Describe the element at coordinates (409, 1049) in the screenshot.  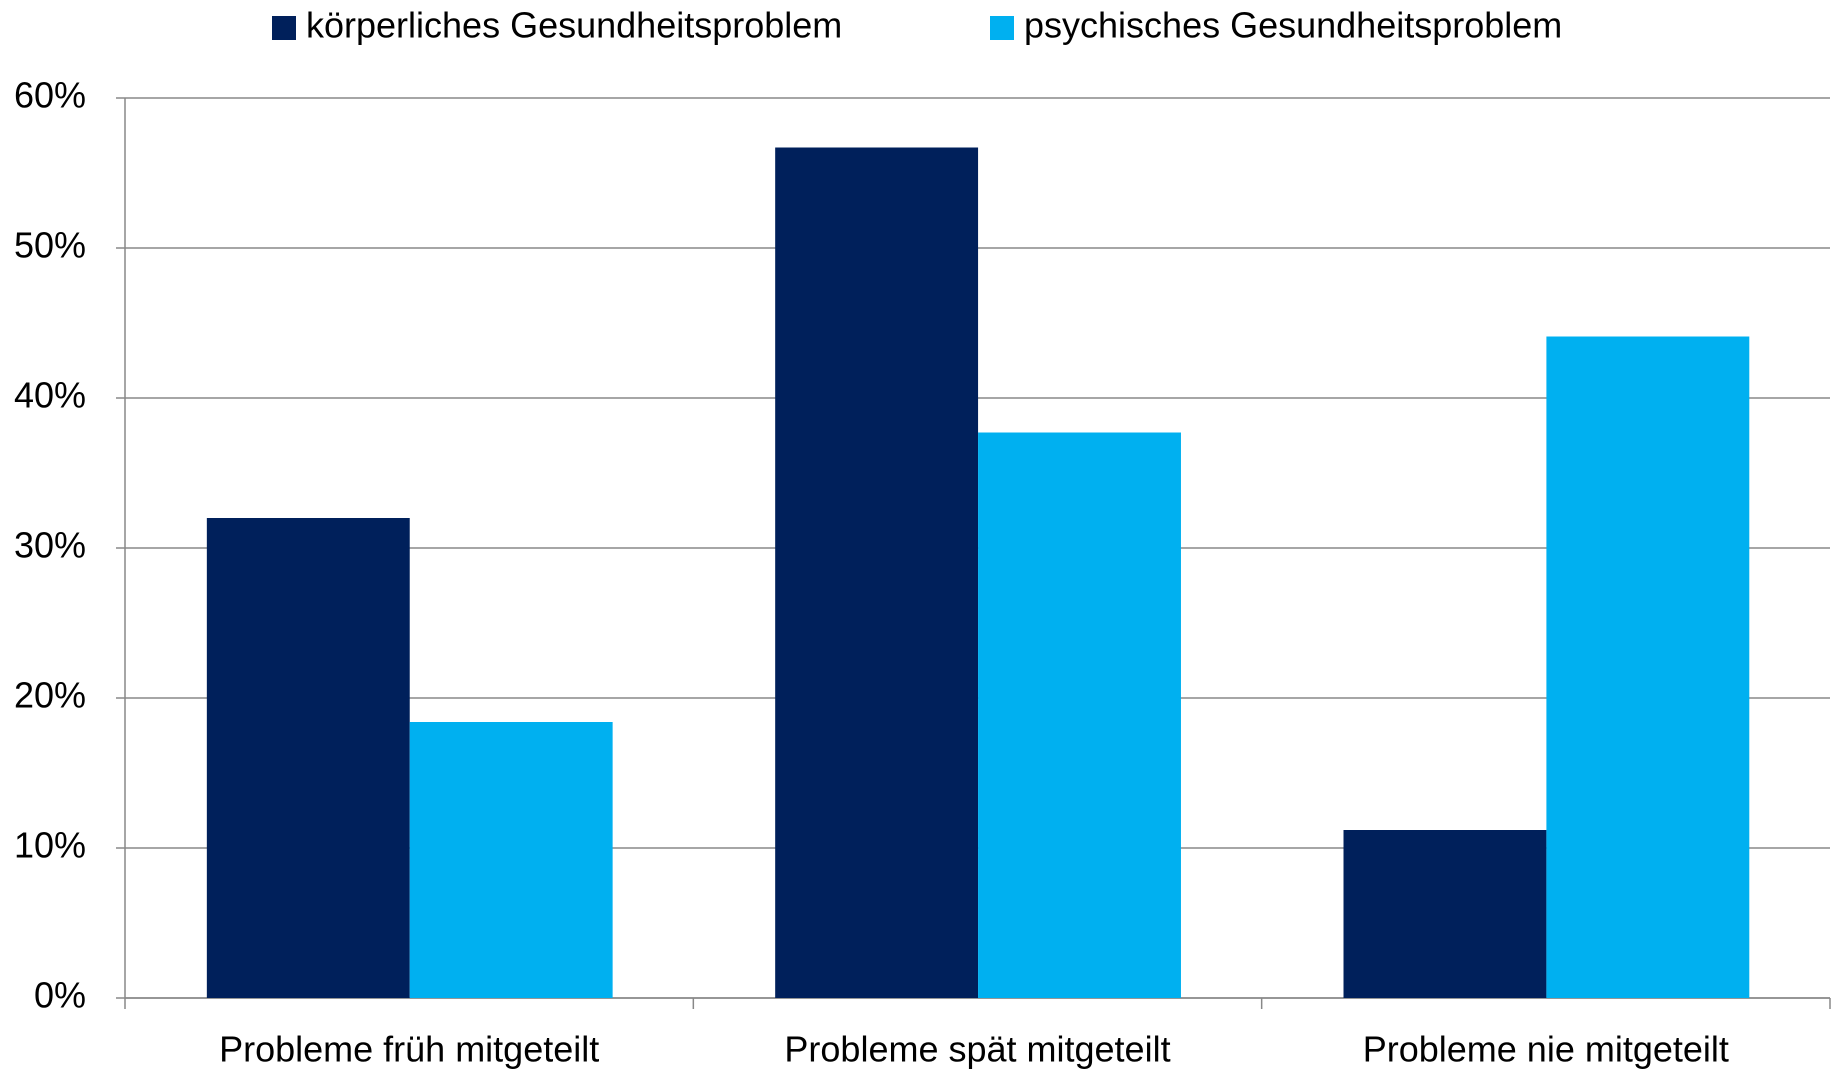
I see `x-tick-label: Probleme früh mitgeteilt` at that location.